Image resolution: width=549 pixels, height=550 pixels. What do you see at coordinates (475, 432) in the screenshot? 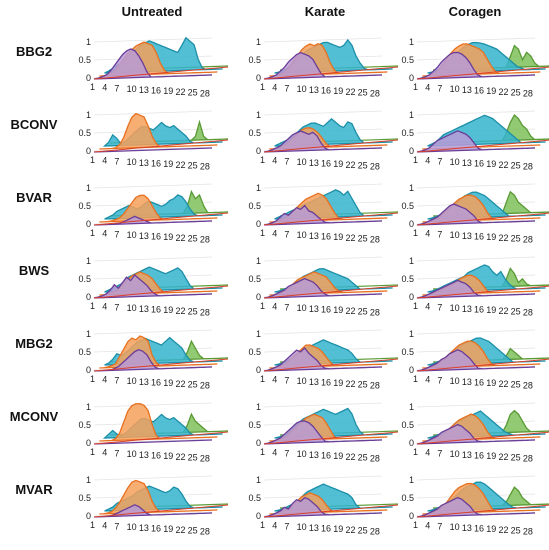
I see `chart-panel-mconv-coragen: 00.511 4 7 10 13 16 19 22 25 28` at bounding box center [475, 432].